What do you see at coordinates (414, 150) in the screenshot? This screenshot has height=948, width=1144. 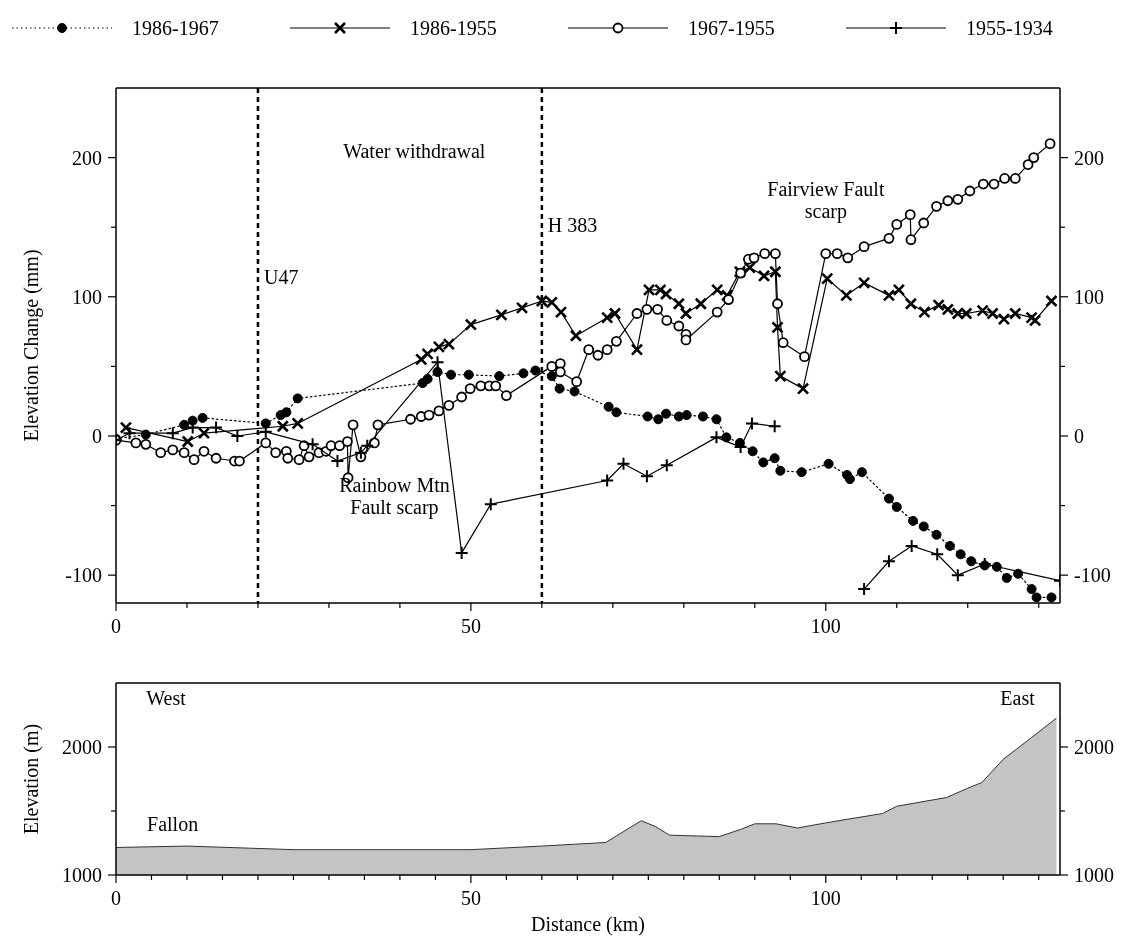 I see `annotation: Water withdrawal` at bounding box center [414, 150].